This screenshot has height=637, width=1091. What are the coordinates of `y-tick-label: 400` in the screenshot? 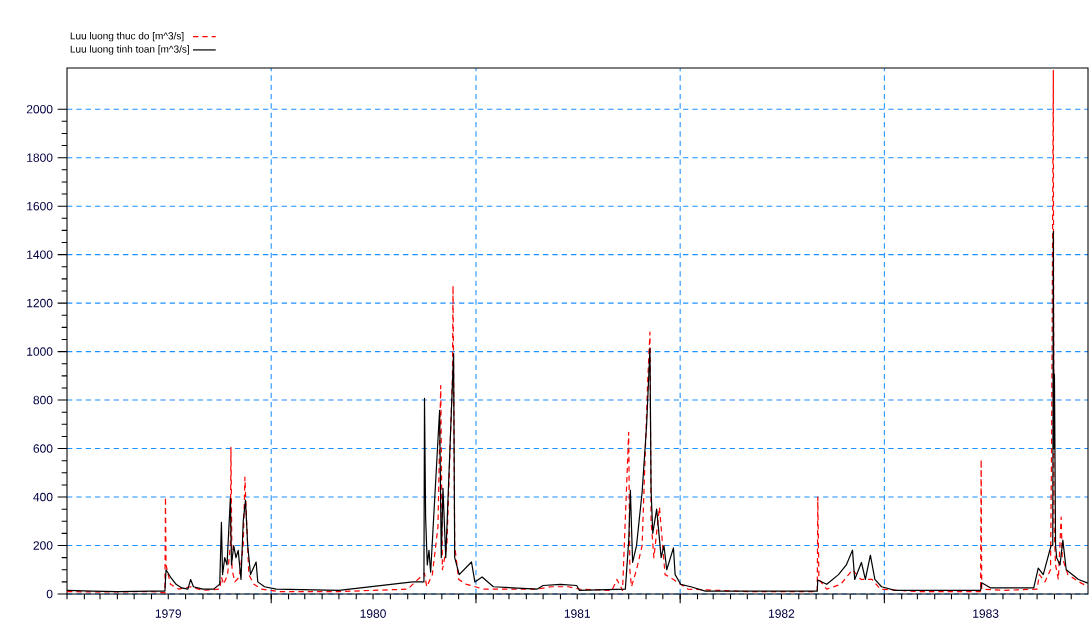 It's located at (43, 497).